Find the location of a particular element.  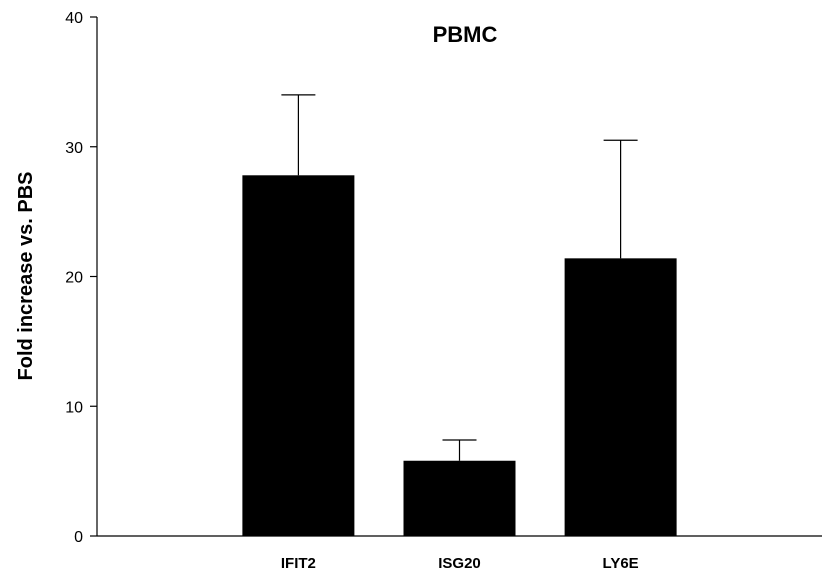

chart-title: PBMC is located at coordinates (465, 34).